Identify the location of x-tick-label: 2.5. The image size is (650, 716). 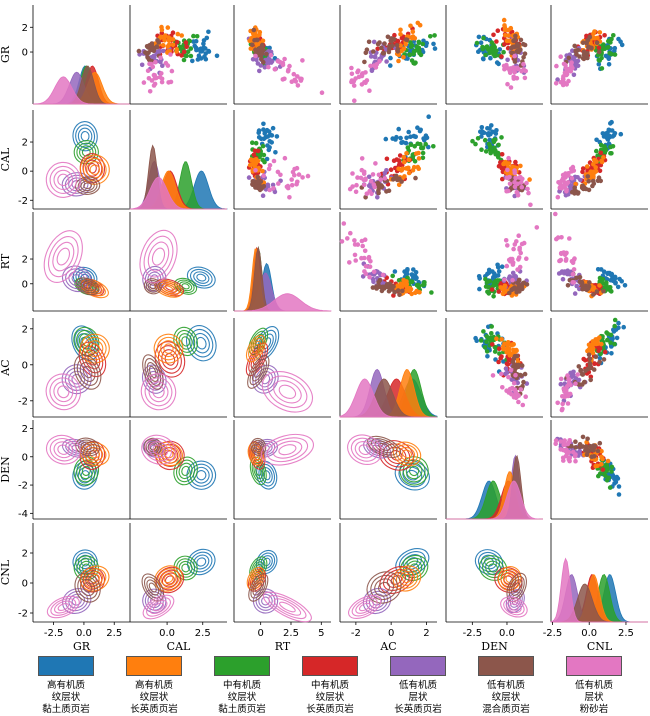
(626, 633).